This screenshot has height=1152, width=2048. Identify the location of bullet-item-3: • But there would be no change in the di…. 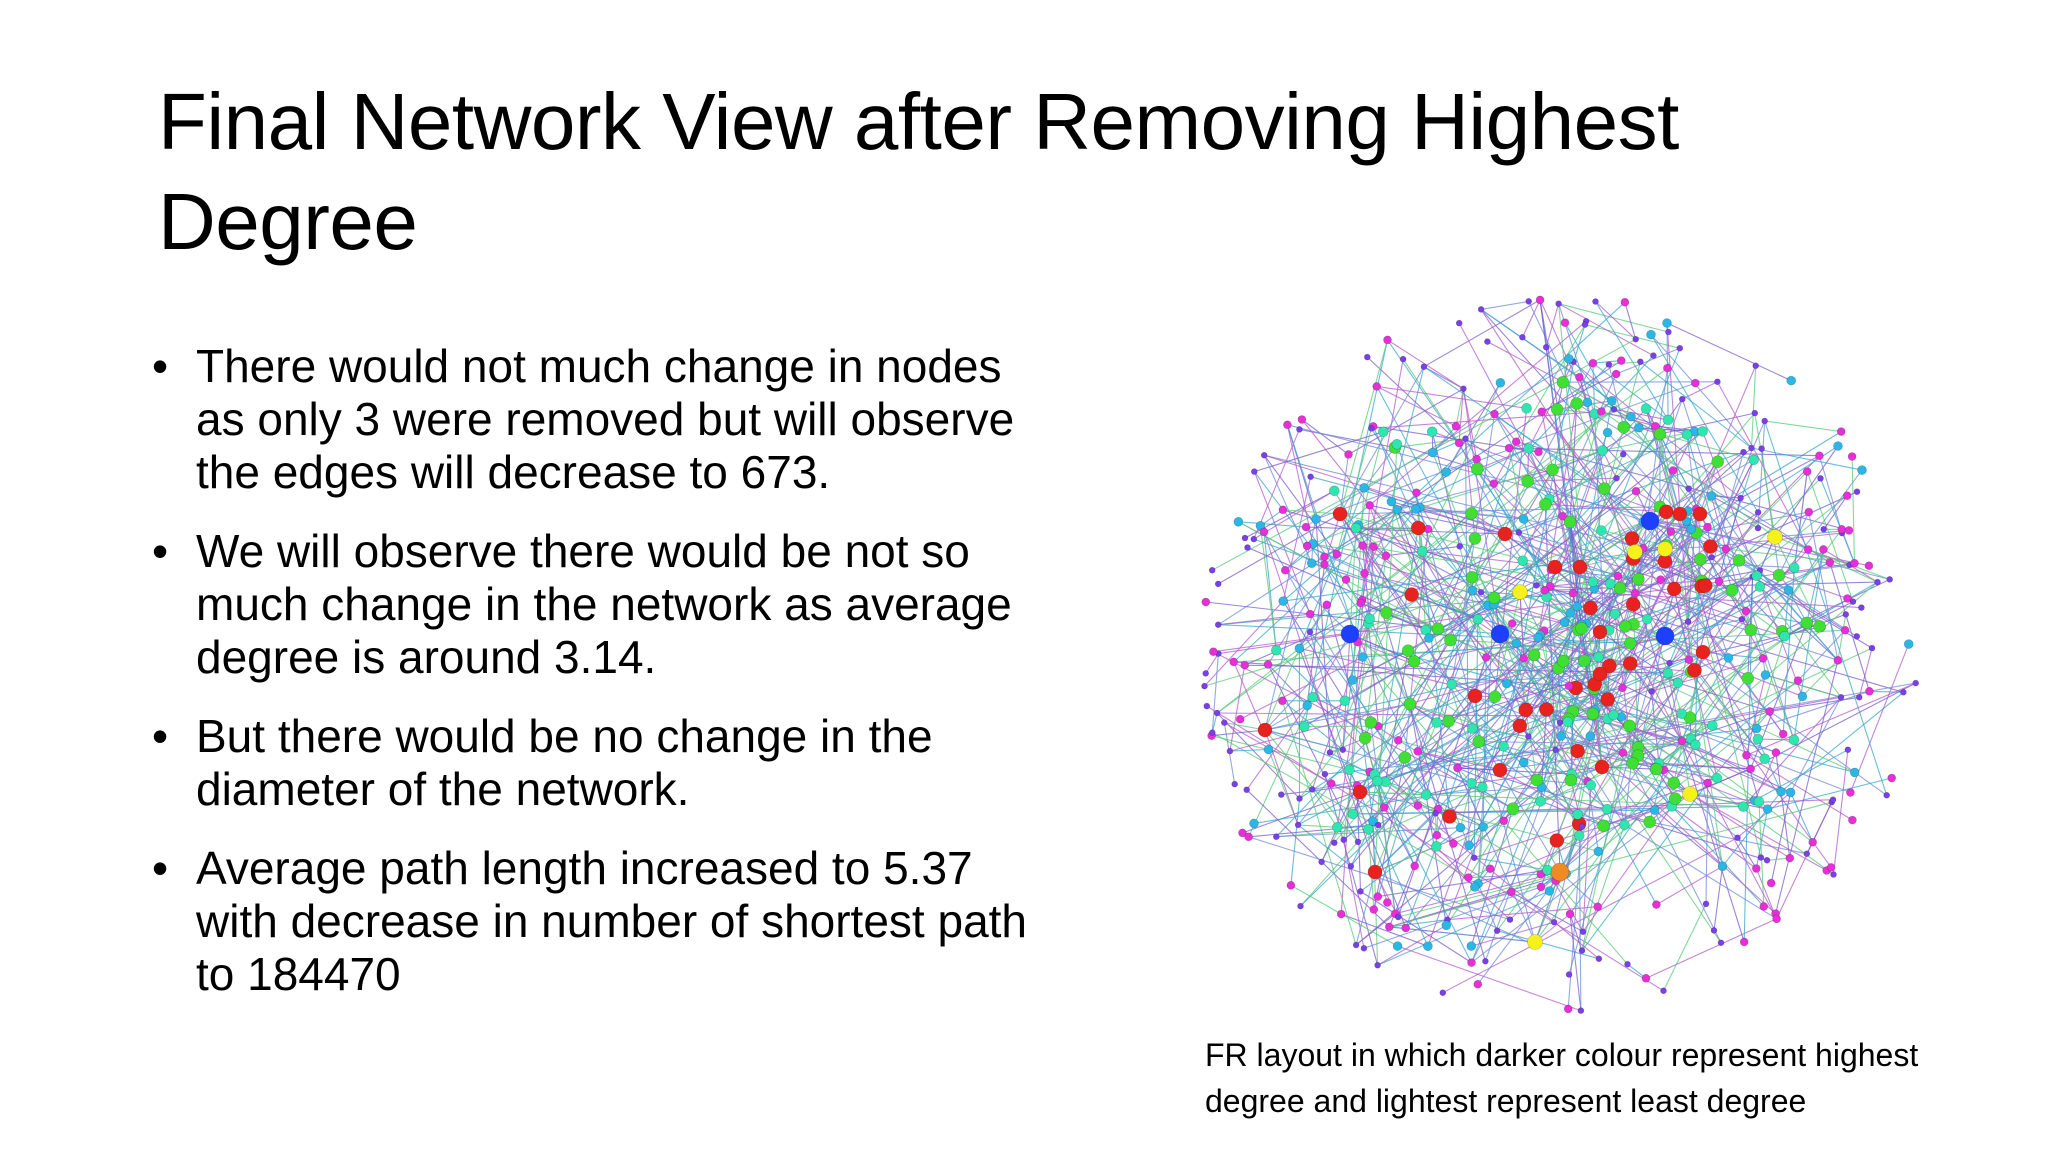
(602, 763).